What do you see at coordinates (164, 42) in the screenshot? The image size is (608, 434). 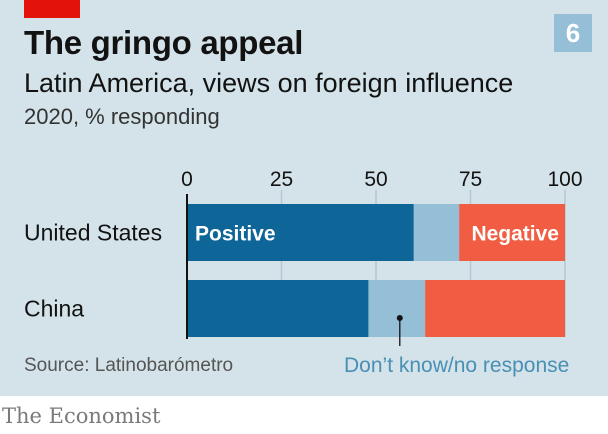 I see `chart-title: The gringo appeal` at bounding box center [164, 42].